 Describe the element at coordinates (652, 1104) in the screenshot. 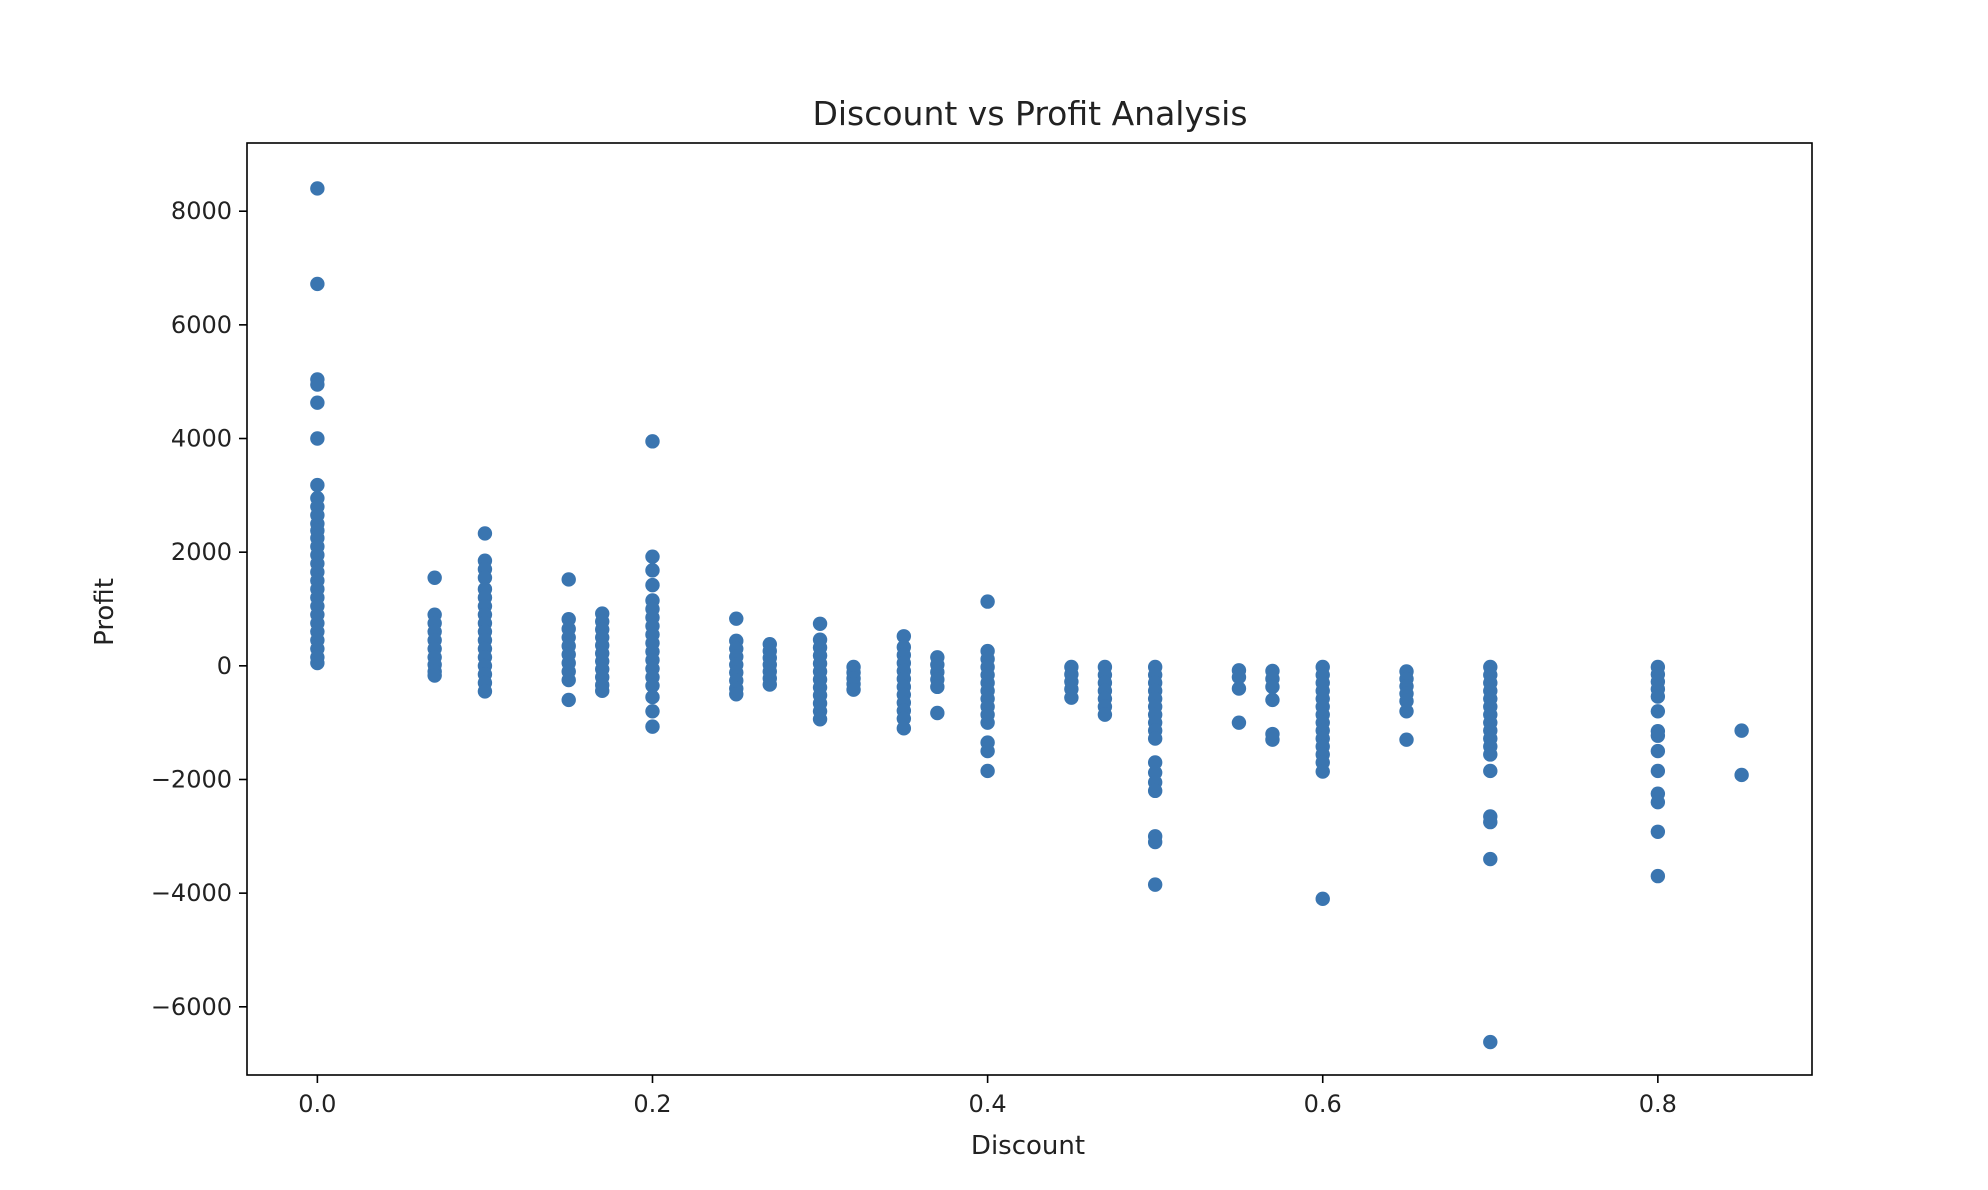

I see `x-tick-label: 0.2` at that location.